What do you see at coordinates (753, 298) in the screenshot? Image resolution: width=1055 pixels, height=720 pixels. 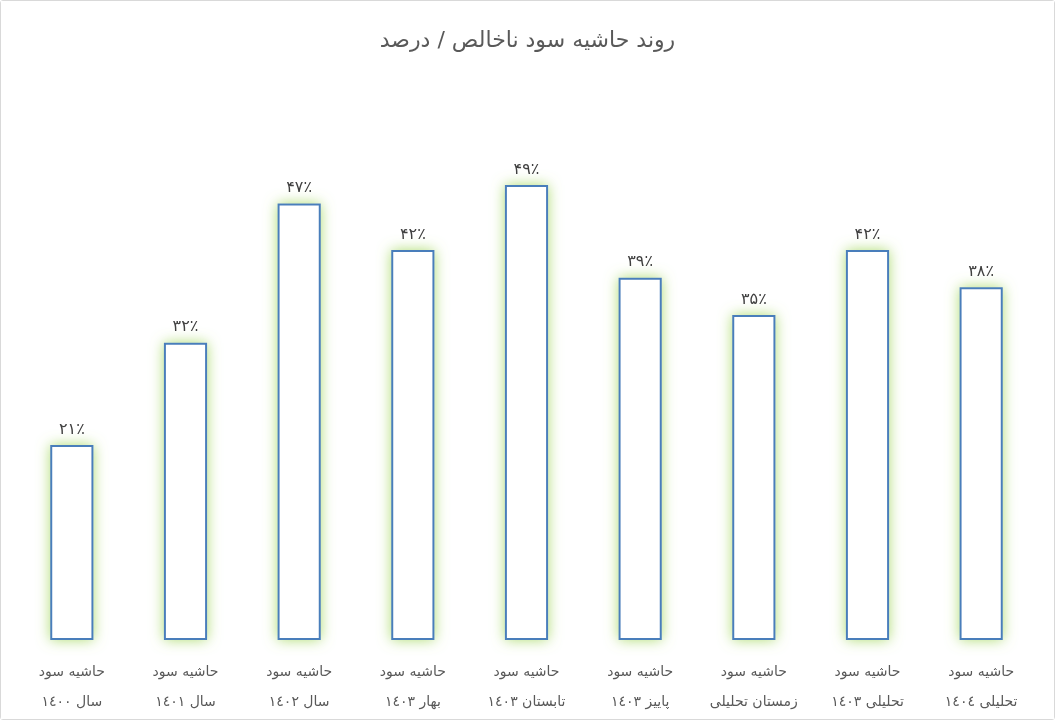 I see `data-label: ۳۵٪` at bounding box center [753, 298].